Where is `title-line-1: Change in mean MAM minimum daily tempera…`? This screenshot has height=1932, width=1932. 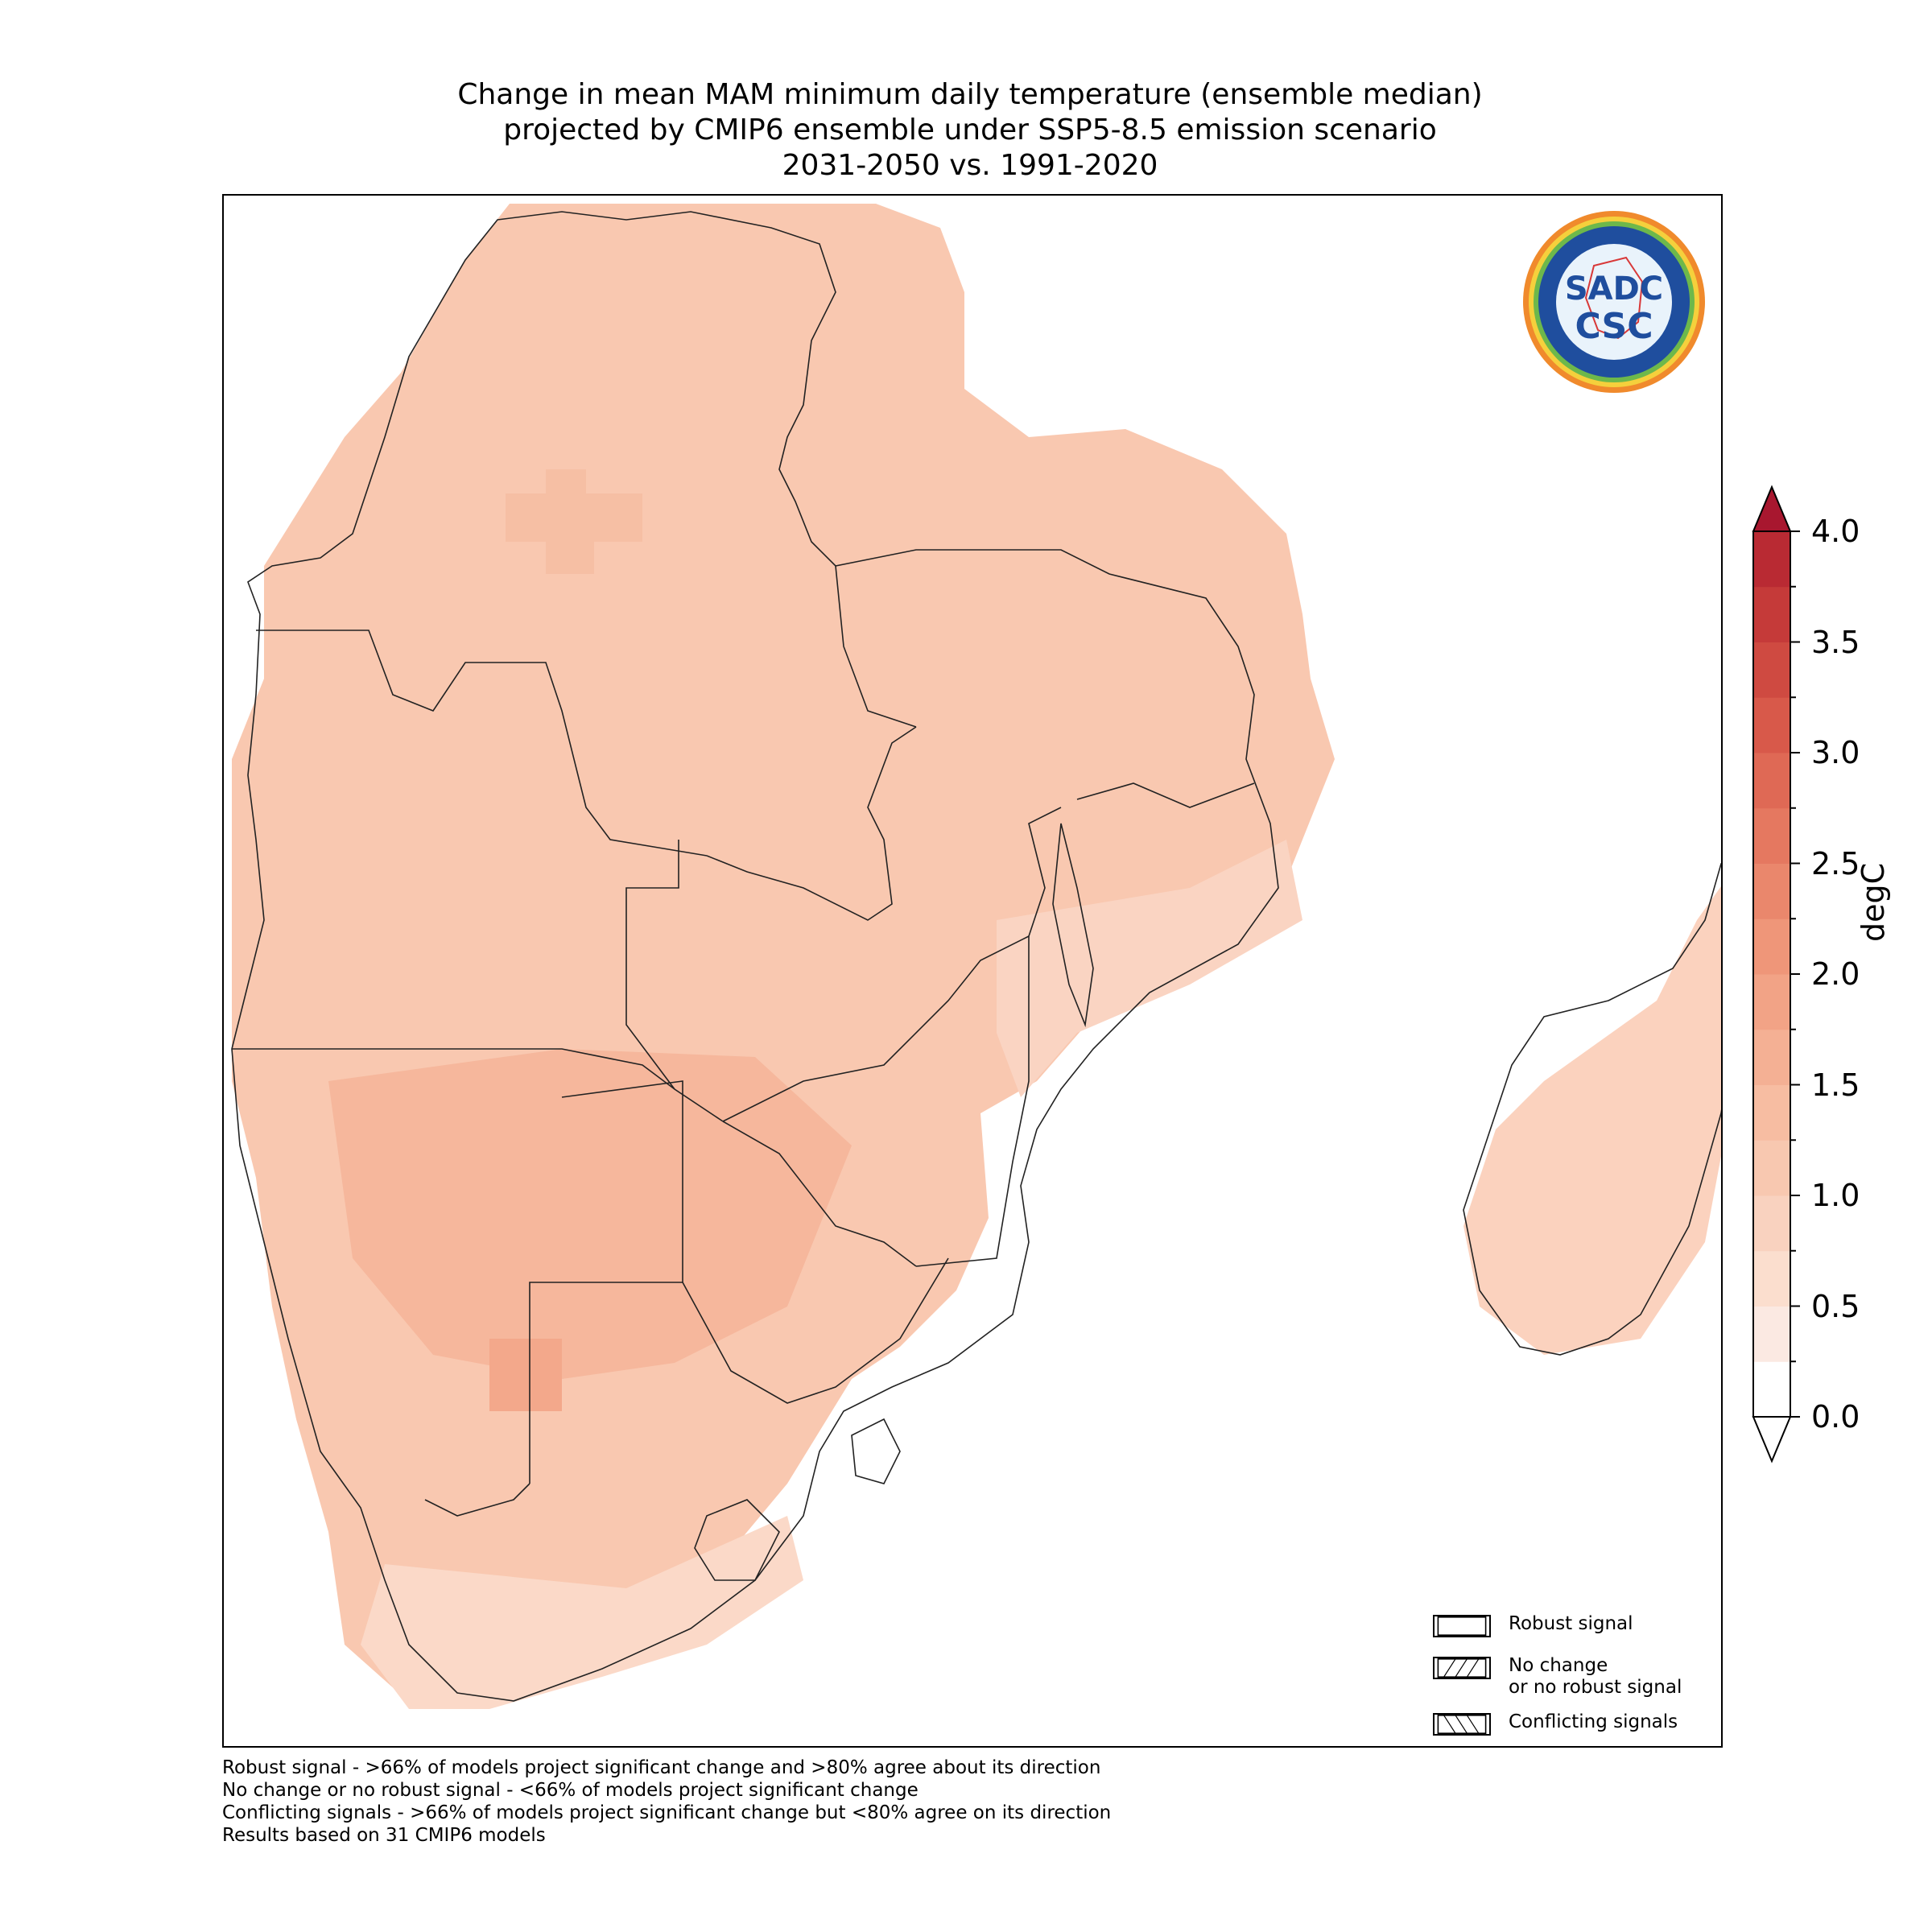 title-line-1: Change in mean MAM minimum daily tempera… is located at coordinates (970, 94).